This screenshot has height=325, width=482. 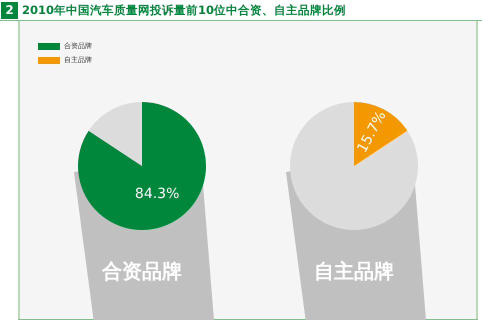 I want to click on text: 自主品牌, so click(x=354, y=271).